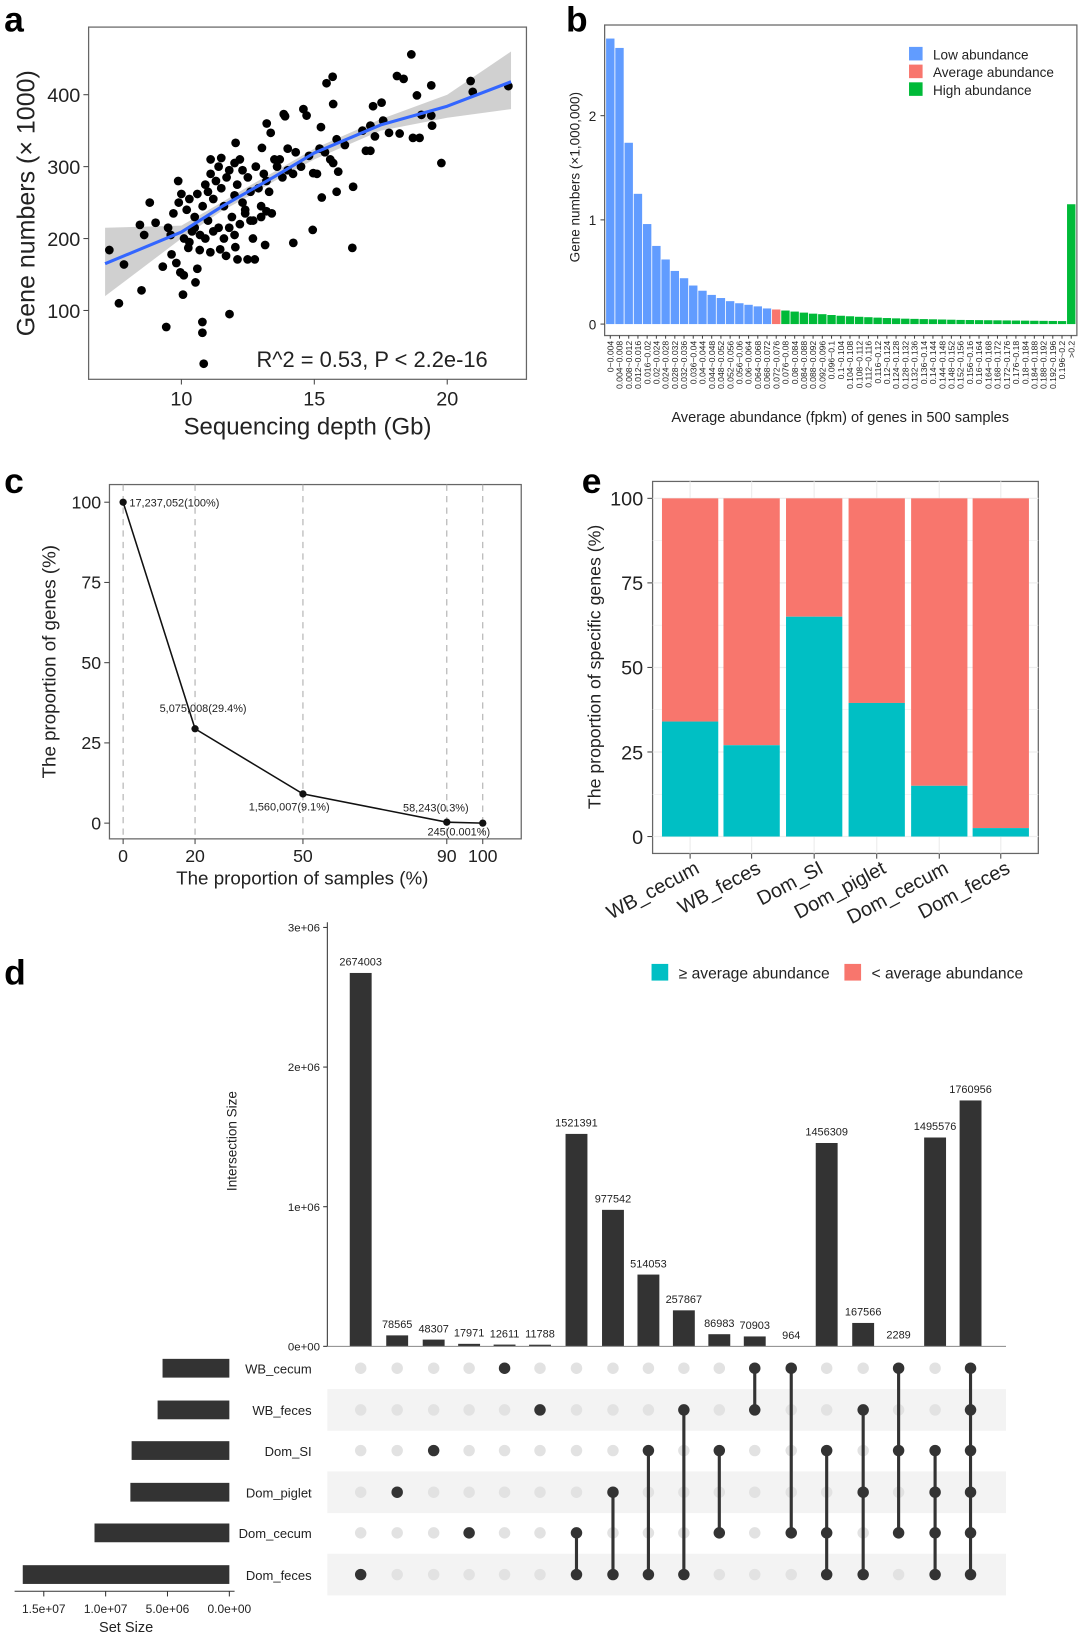  What do you see at coordinates (755, 1326) in the screenshot?
I see `intersection-size-label: 70903` at bounding box center [755, 1326].